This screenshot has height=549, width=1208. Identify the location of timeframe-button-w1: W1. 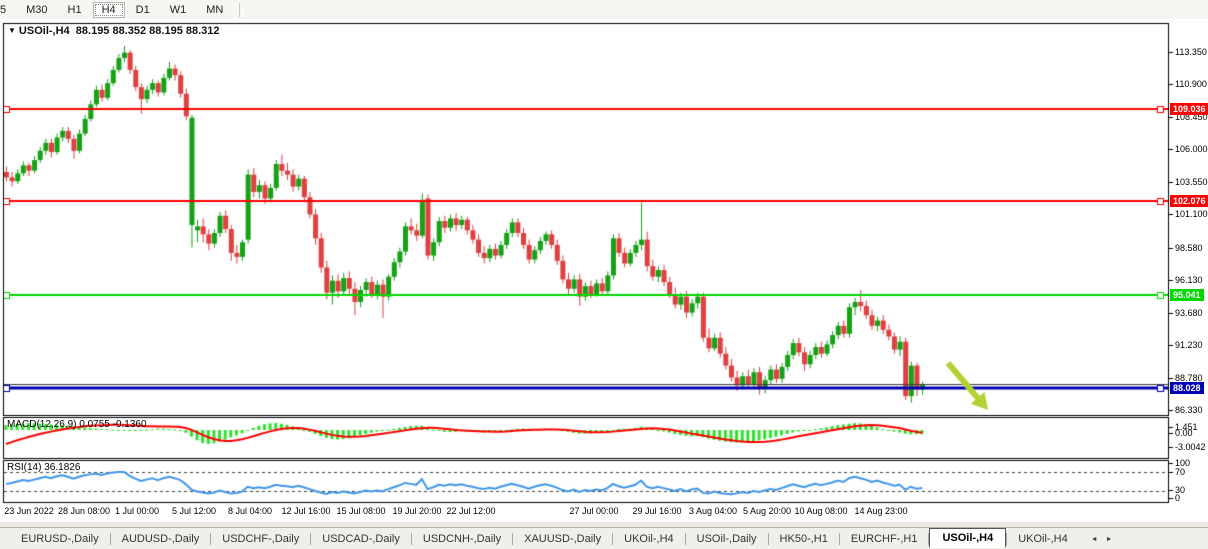
(178, 9).